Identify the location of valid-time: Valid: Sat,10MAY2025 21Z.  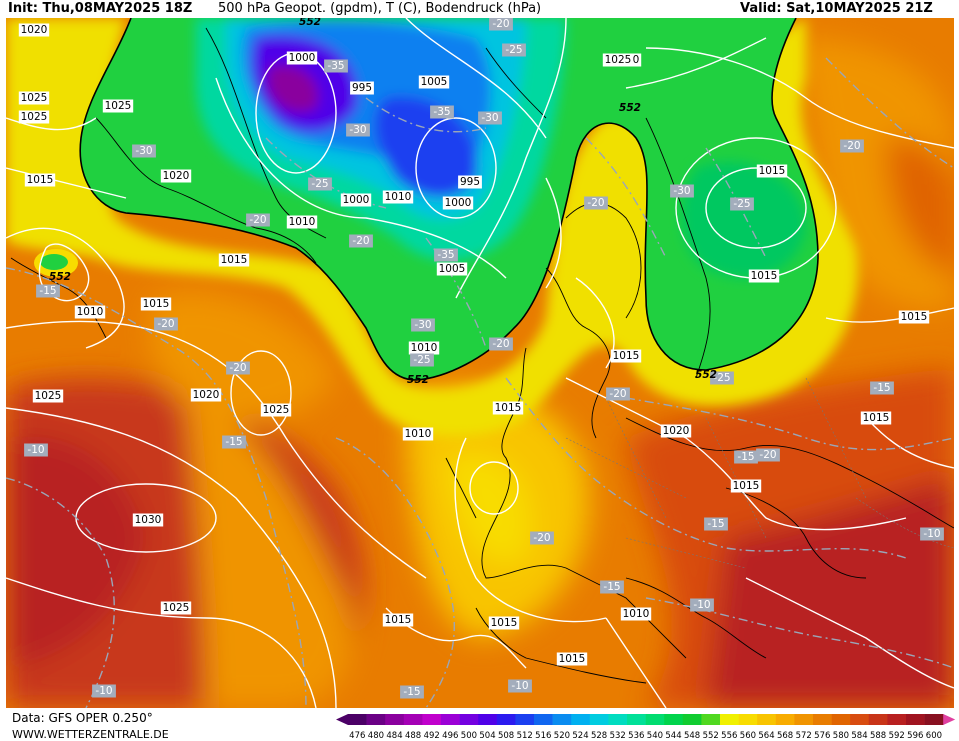
(836, 8).